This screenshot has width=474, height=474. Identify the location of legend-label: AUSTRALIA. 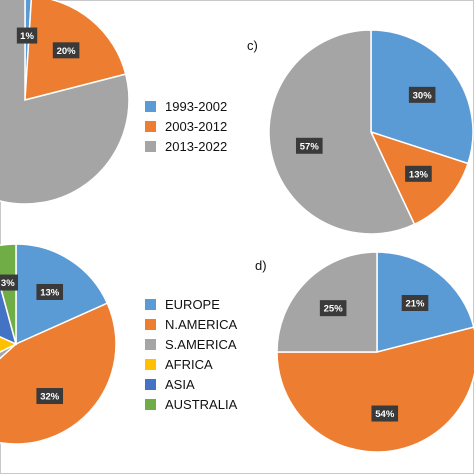
(201, 404).